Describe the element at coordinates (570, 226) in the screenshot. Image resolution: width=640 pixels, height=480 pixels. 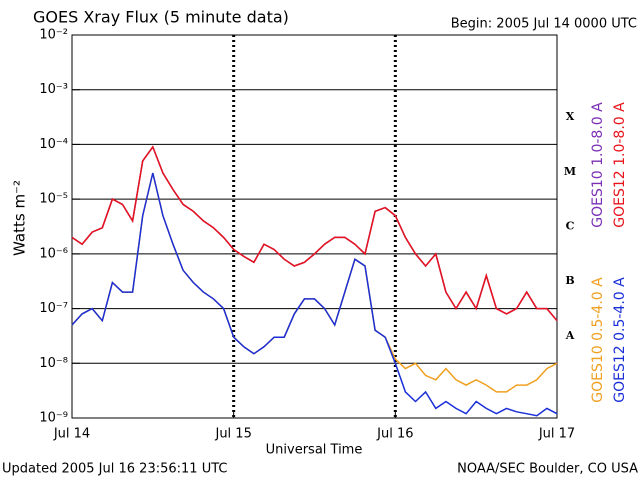
I see `flare-class-label: C` at that location.